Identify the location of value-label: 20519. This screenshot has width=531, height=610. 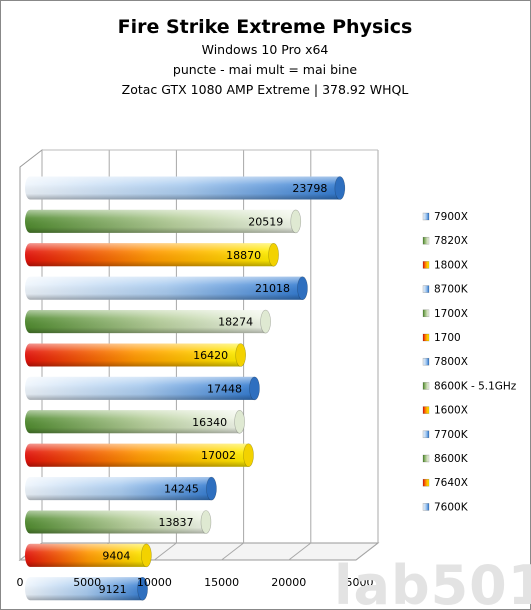
(265, 221).